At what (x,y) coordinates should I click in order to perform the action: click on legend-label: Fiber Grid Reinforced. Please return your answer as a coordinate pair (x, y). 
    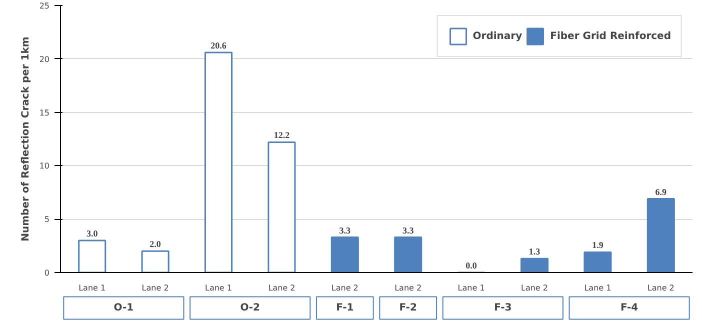
    Looking at the image, I should click on (610, 36).